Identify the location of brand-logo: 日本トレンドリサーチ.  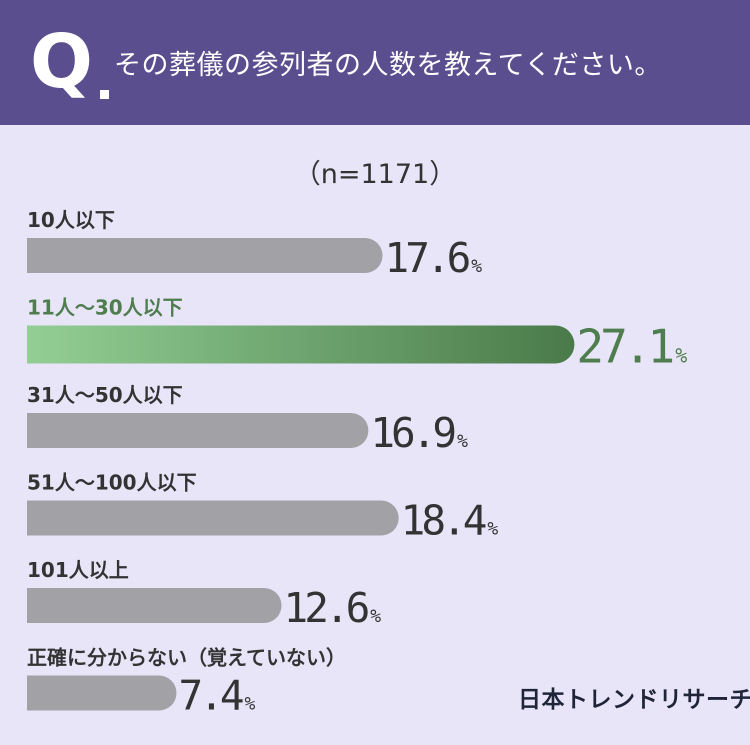
(634, 700).